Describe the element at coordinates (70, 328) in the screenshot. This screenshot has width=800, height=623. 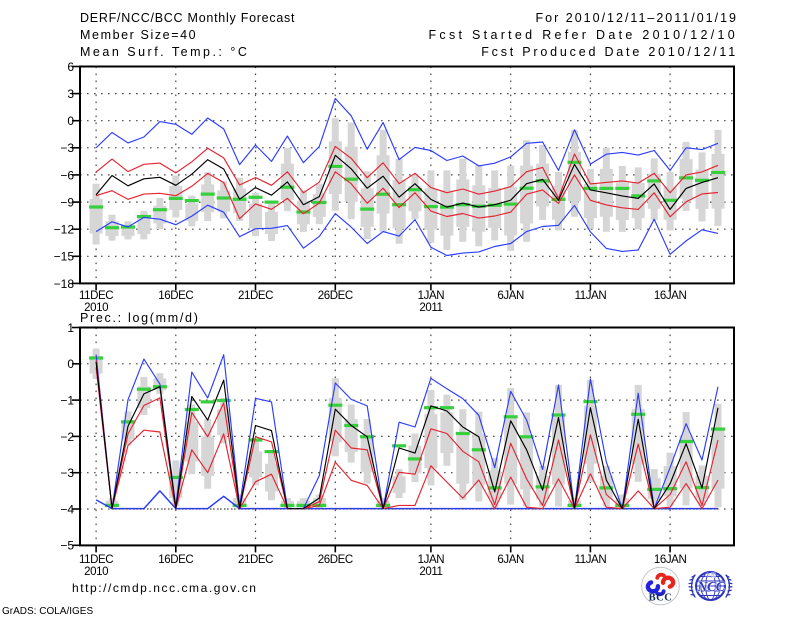
I see `svg-text: 1` at that location.